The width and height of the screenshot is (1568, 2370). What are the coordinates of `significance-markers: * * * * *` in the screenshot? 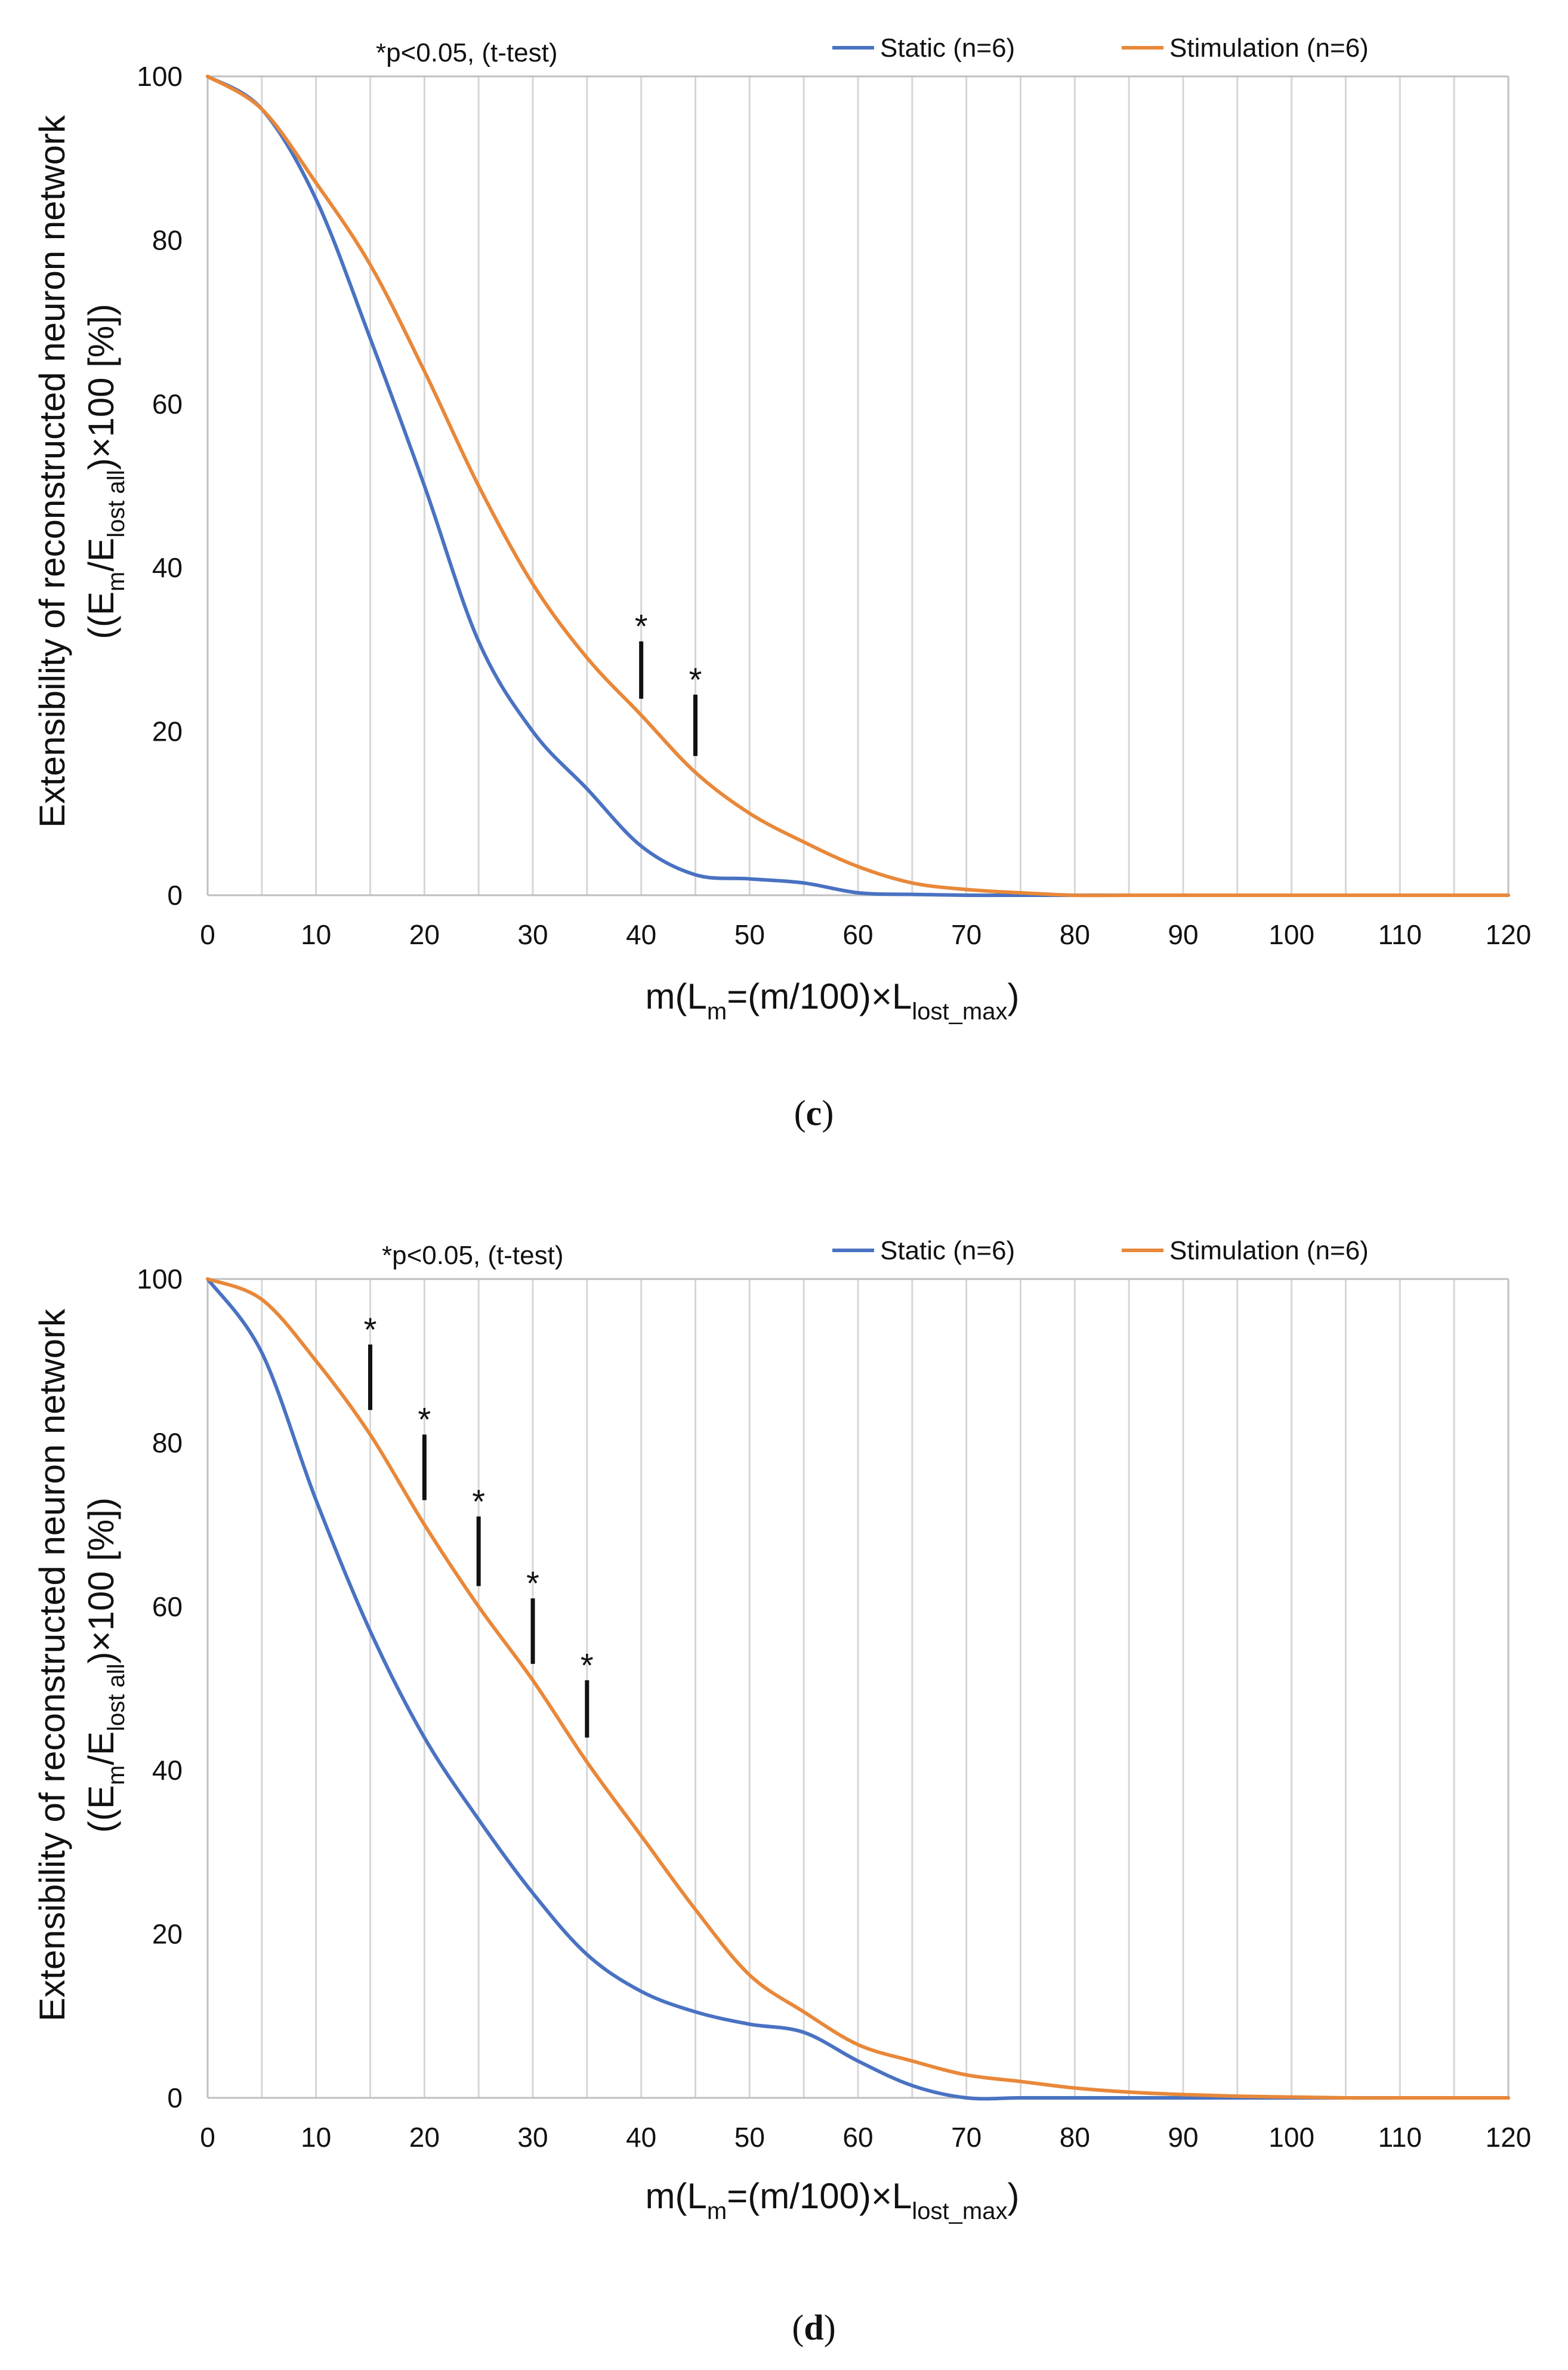 It's located at (479, 1524).